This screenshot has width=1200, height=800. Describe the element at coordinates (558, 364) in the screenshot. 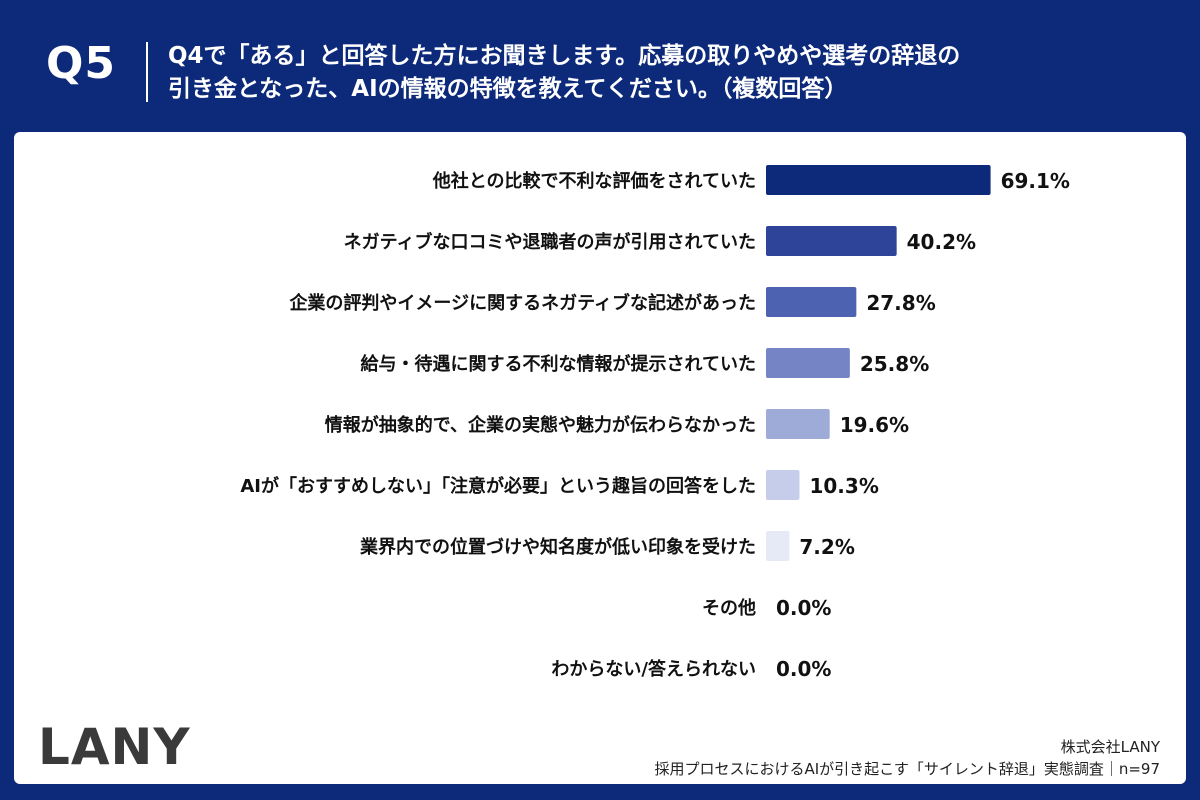

I see `category-label: 給与・待遇に関する不利な情報が提示されていた` at that location.